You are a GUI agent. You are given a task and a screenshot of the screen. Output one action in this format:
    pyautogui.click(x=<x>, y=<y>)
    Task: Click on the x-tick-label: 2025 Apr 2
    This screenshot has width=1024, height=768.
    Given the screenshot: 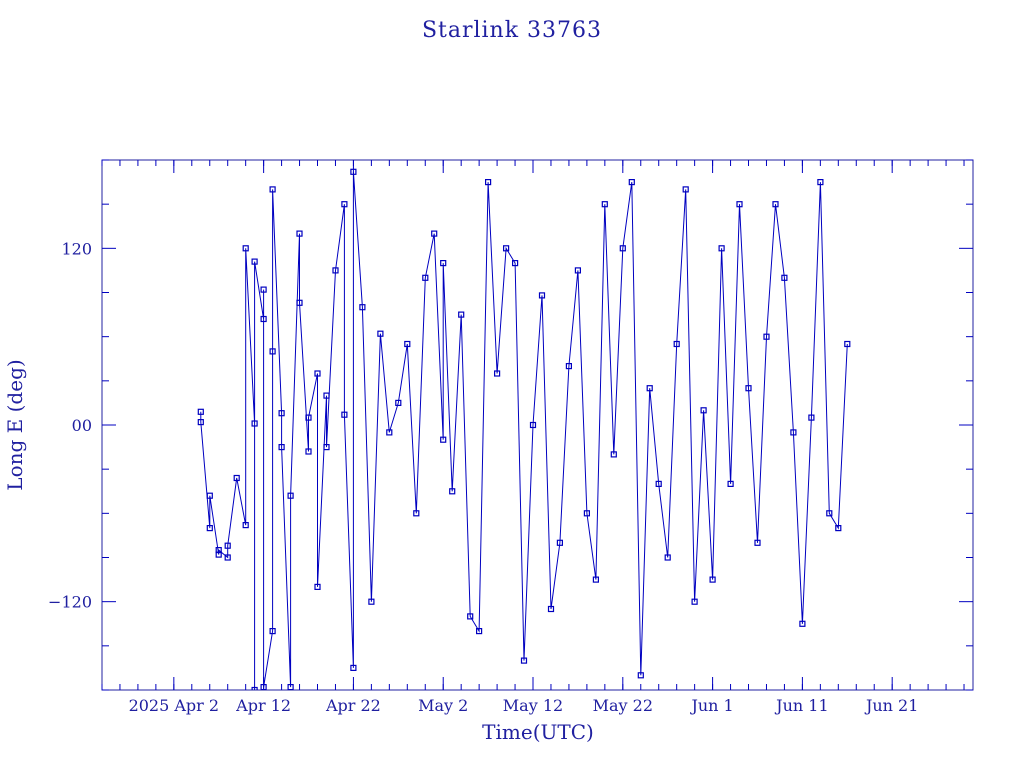 What is the action you would take?
    pyautogui.click(x=174, y=705)
    